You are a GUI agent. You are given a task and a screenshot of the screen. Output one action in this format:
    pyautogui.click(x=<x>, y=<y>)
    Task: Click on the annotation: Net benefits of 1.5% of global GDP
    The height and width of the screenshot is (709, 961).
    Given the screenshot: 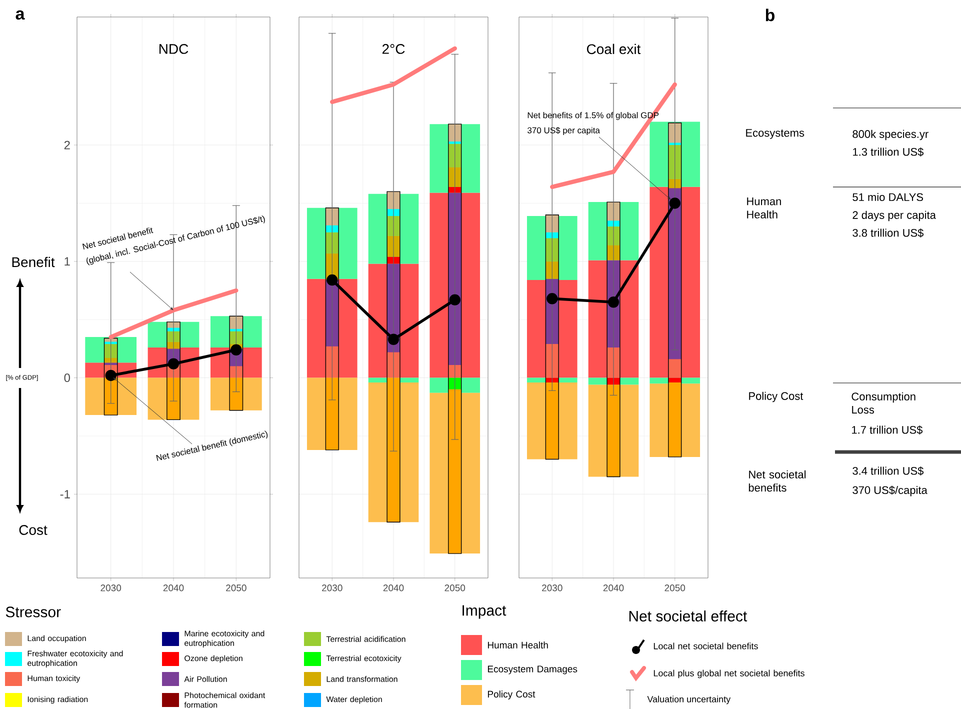 What is the action you would take?
    pyautogui.click(x=593, y=116)
    